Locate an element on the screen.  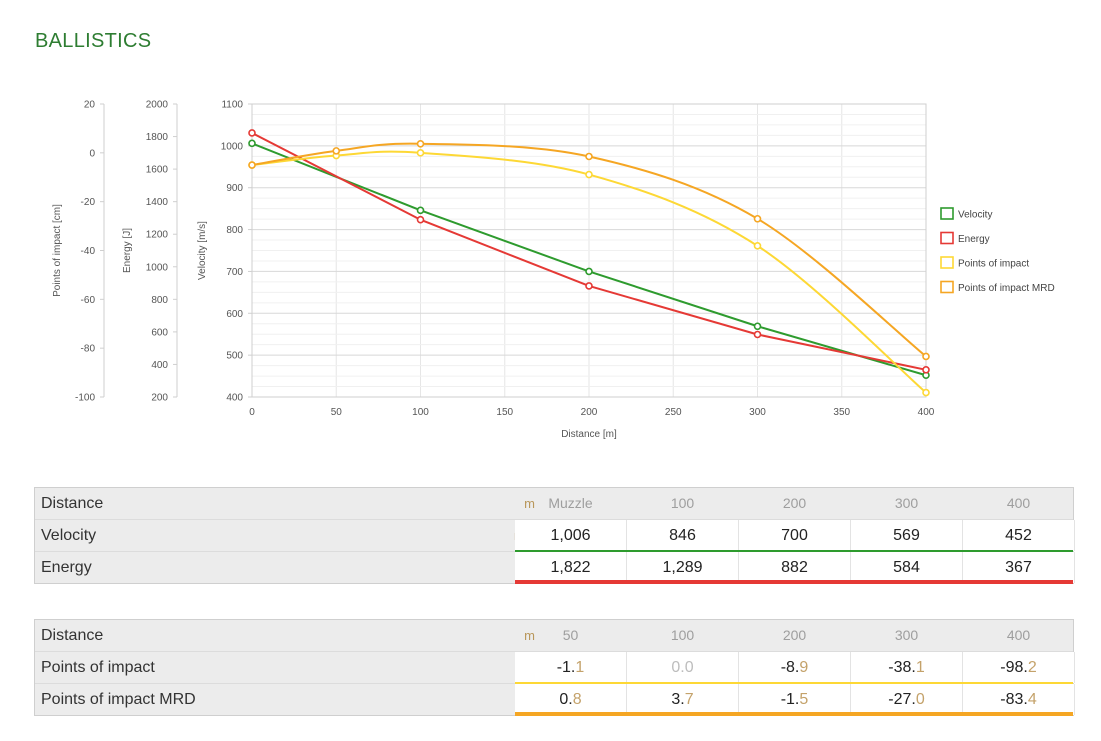
energy-underline is located at coordinates (794, 582).